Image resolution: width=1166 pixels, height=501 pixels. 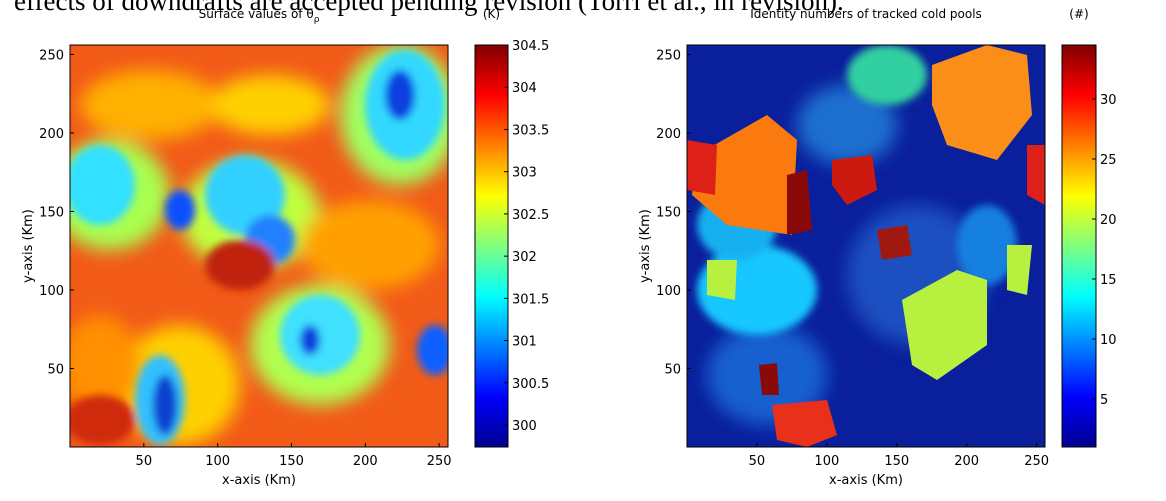 I want to click on chart-title: Identity numbers of tracked cold pools, so click(x=866, y=14).